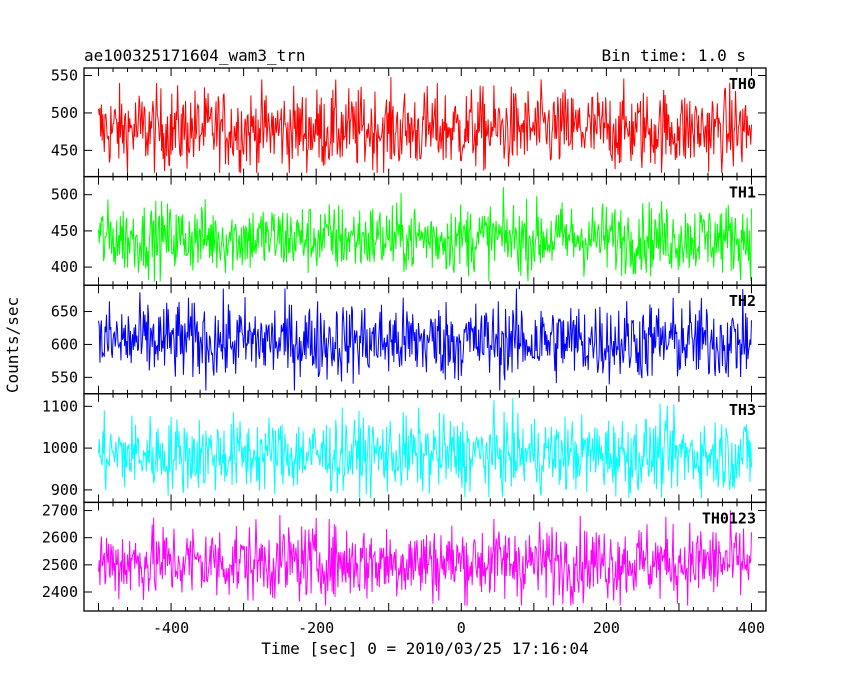 Image resolution: width=850 pixels, height=680 pixels. I want to click on chart-title: ae100325171604_wam3_trn, so click(195, 55).